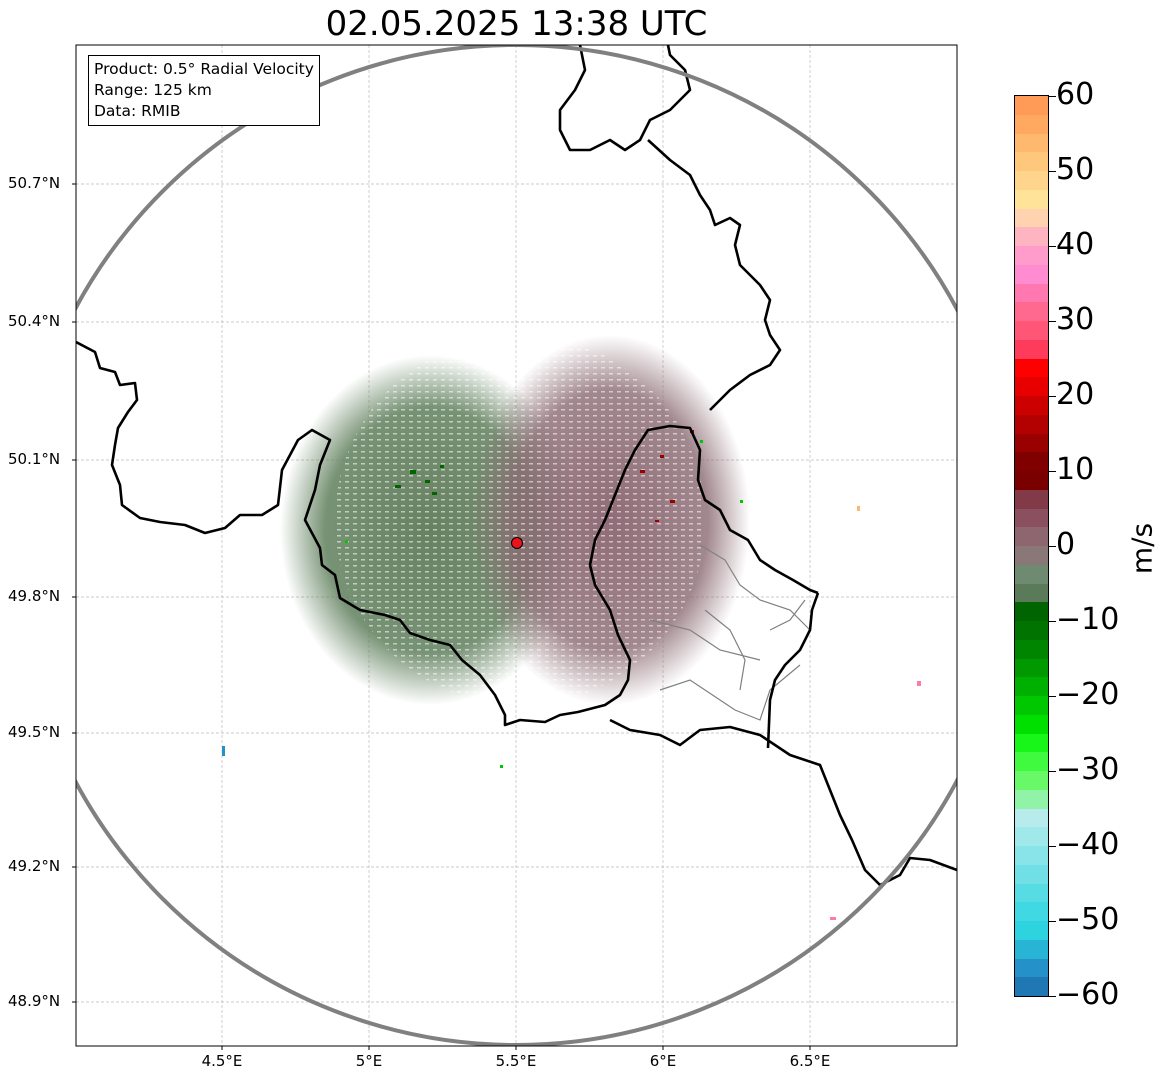 The width and height of the screenshot is (1171, 1081). What do you see at coordinates (1075, 94) in the screenshot?
I see `colorbar-tick-label: 60` at bounding box center [1075, 94].